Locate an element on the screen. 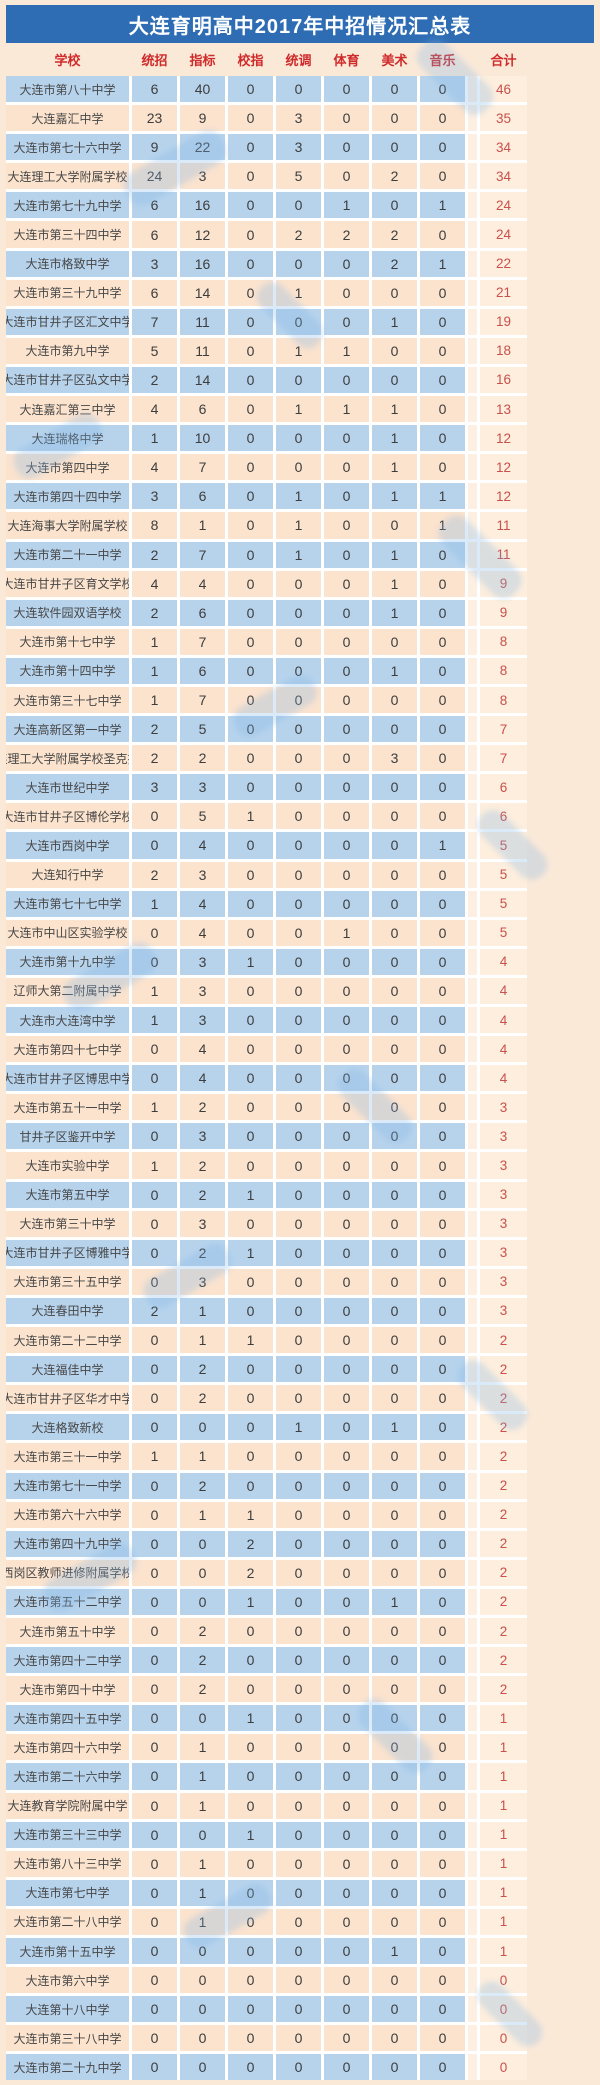 This screenshot has height=2085, width=600. table-row: 大连市甘井子区博雅中学 0 2 1 0 0 0 0 3 is located at coordinates (266, 1252).